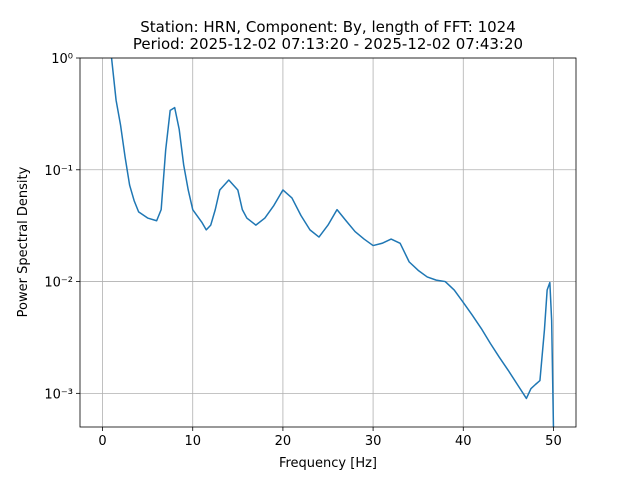 The width and height of the screenshot is (640, 480). What do you see at coordinates (192, 441) in the screenshot?
I see `x-tick-label: 10` at bounding box center [192, 441].